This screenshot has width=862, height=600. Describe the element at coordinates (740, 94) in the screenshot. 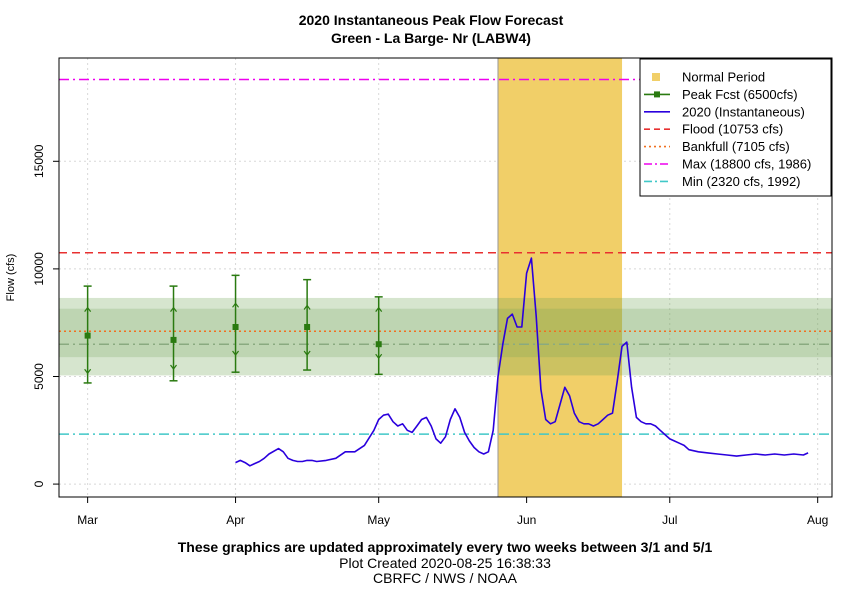

I see `legend-label: Peak Fcst (6500cfs)` at that location.